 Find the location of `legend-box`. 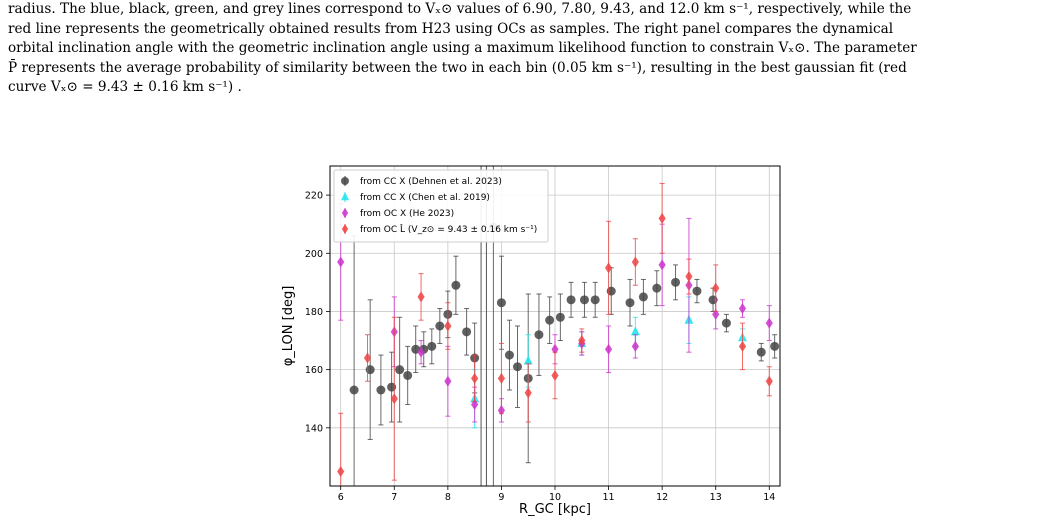

legend-box is located at coordinates (441, 206).